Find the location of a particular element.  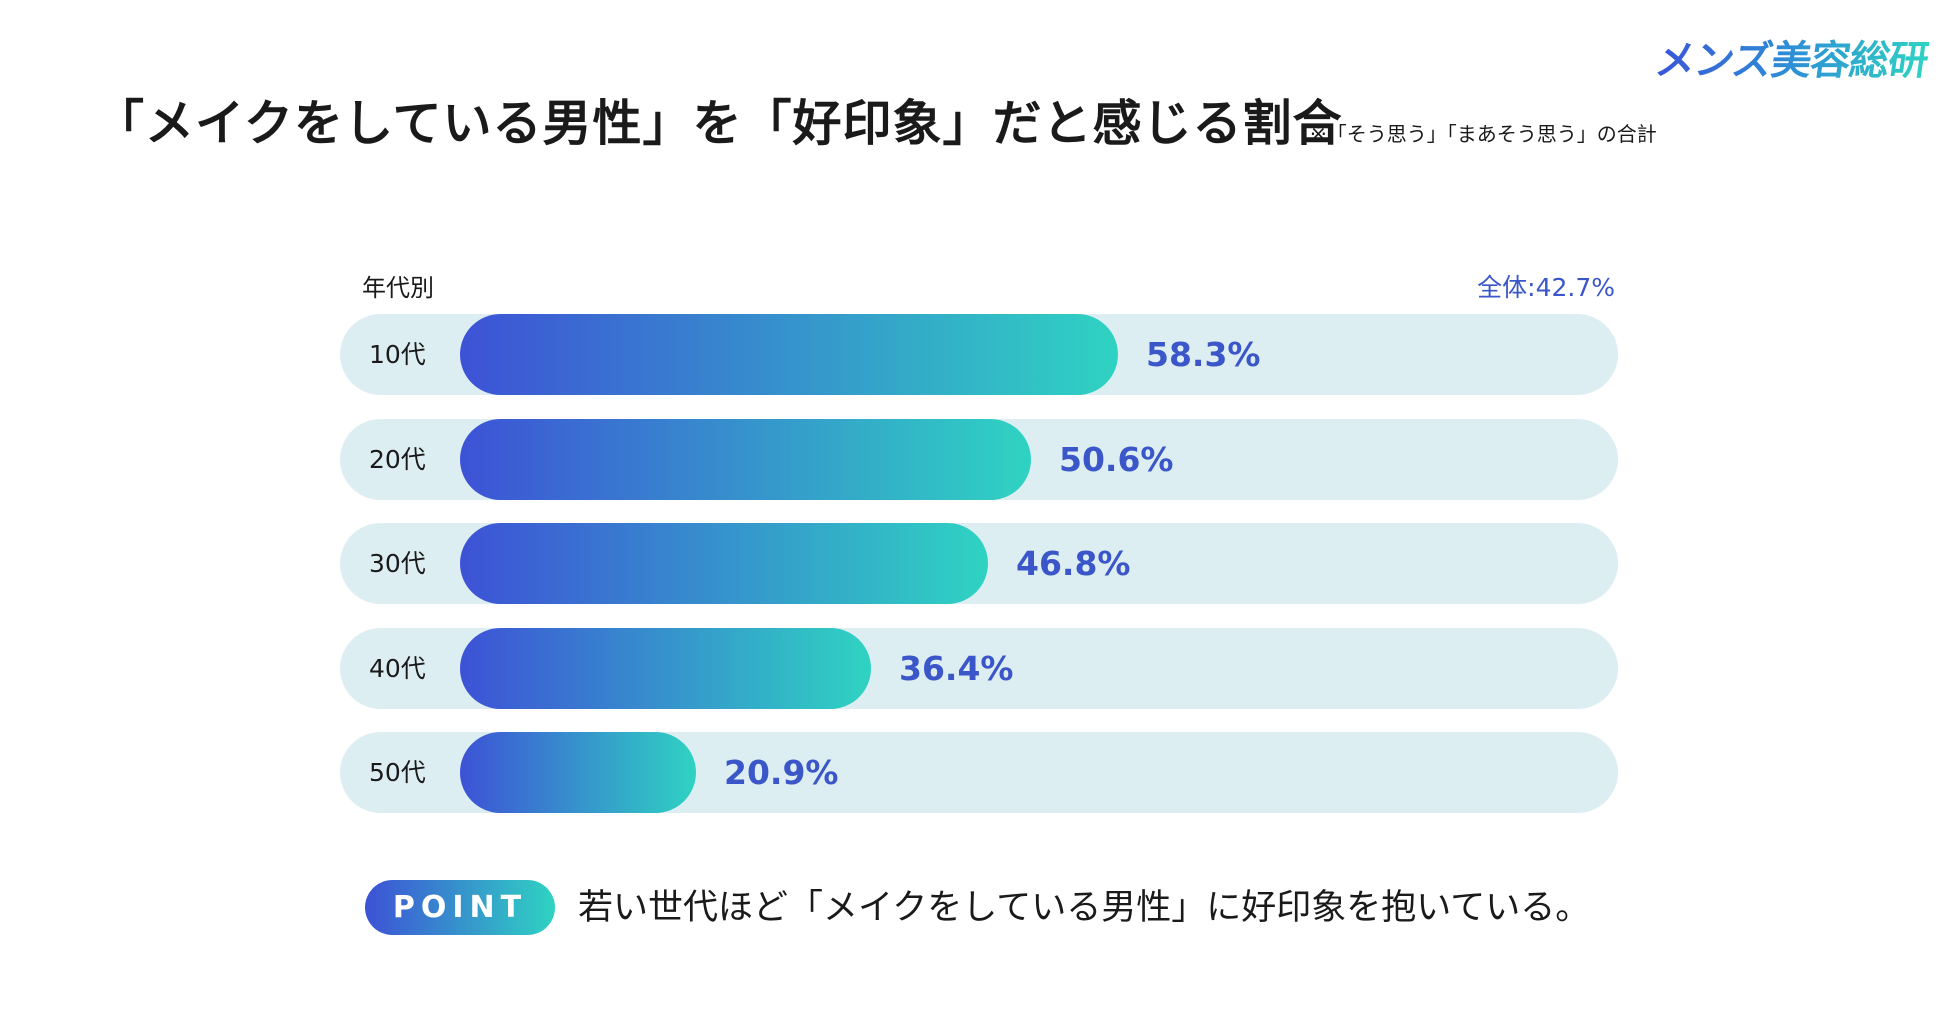

category-label: 20代 is located at coordinates (397, 459).